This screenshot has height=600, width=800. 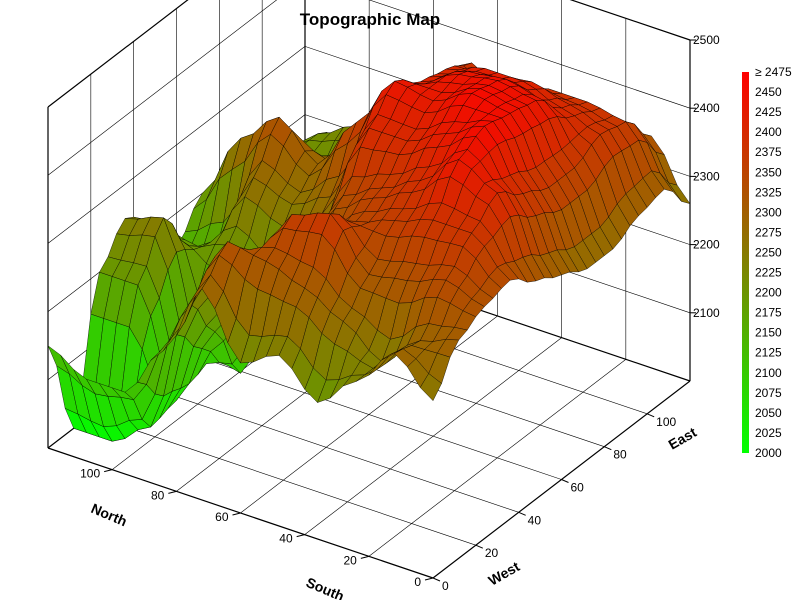 What do you see at coordinates (109, 514) in the screenshot?
I see `axis-label-north: North` at bounding box center [109, 514].